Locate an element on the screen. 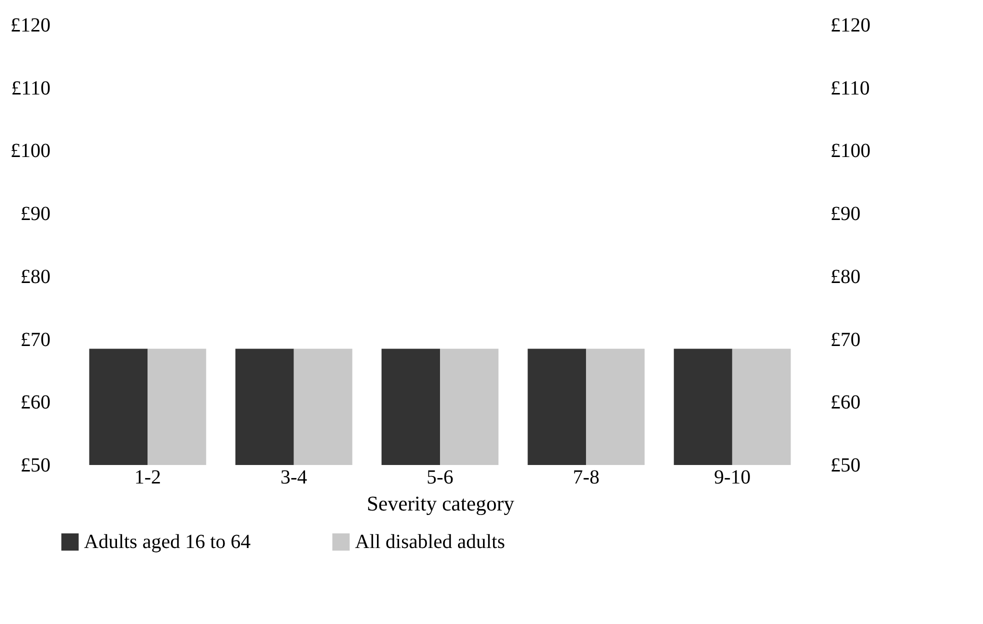  x-tick-label: 9-10 is located at coordinates (732, 477).